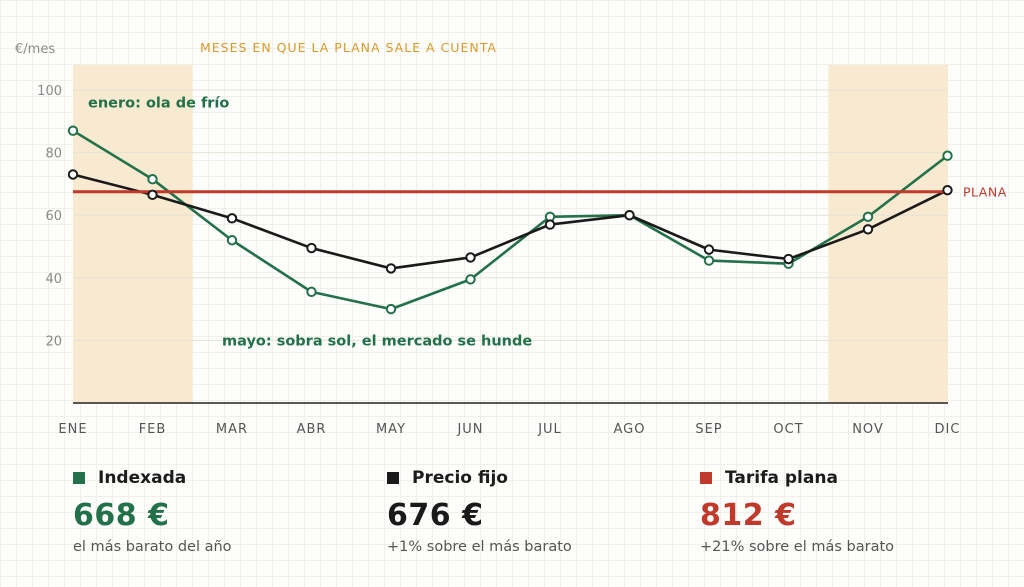  Describe the element at coordinates (158, 104) in the screenshot. I see `annotation-0: enero: ola de frío` at that location.